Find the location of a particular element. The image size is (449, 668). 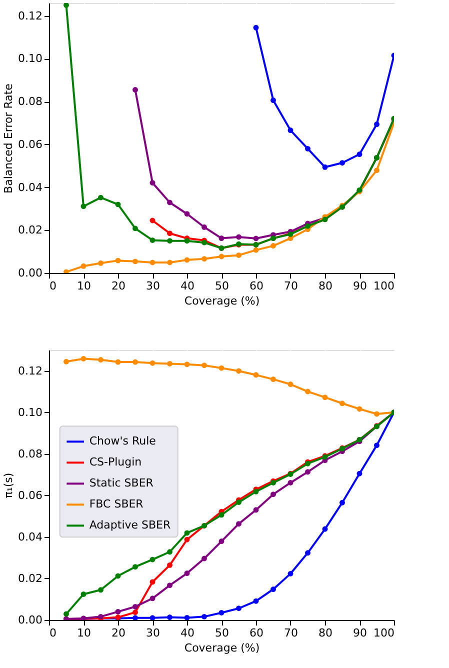

legend-label: CS-Plugin is located at coordinates (115, 462).